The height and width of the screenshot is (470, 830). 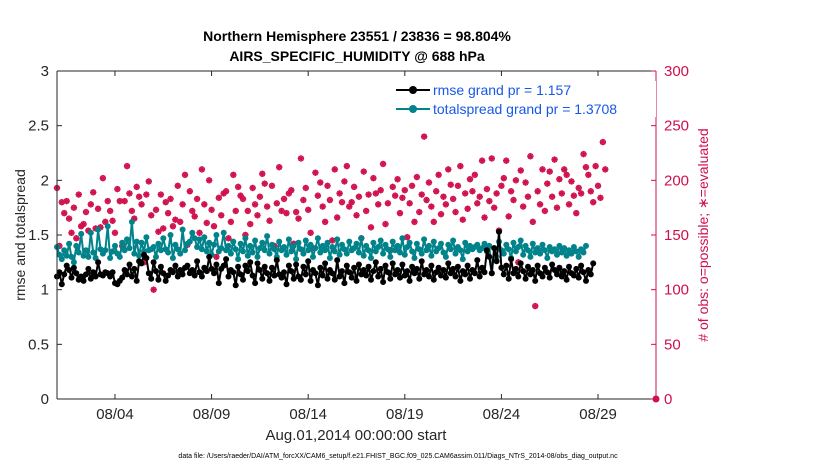 I want to click on y-left-tick-label: 0, so click(x=45, y=399).